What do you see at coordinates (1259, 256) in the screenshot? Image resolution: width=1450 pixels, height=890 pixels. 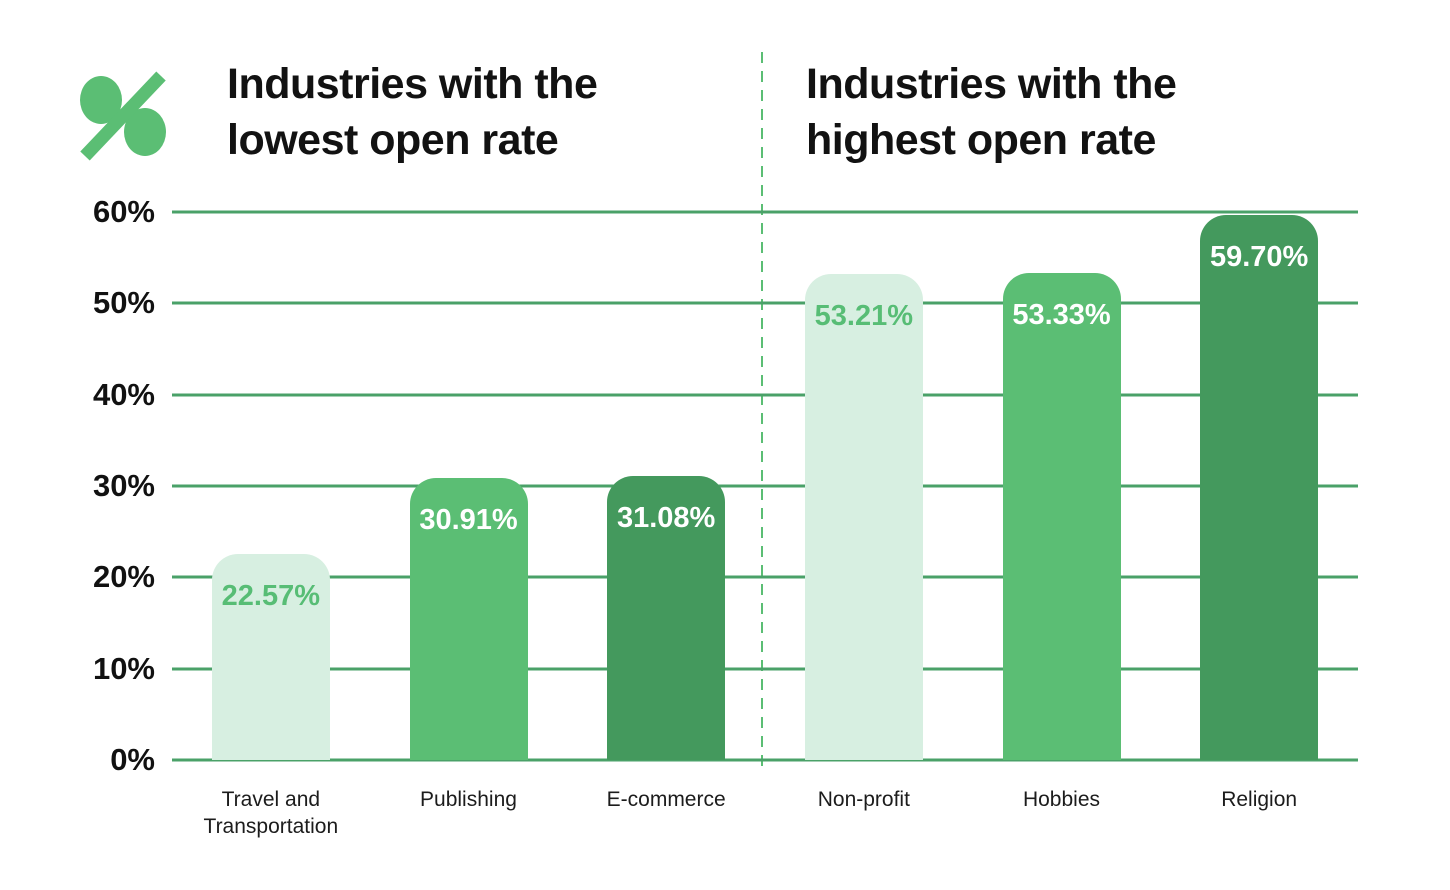 I see `bar-value-label: 59.70%` at bounding box center [1259, 256].